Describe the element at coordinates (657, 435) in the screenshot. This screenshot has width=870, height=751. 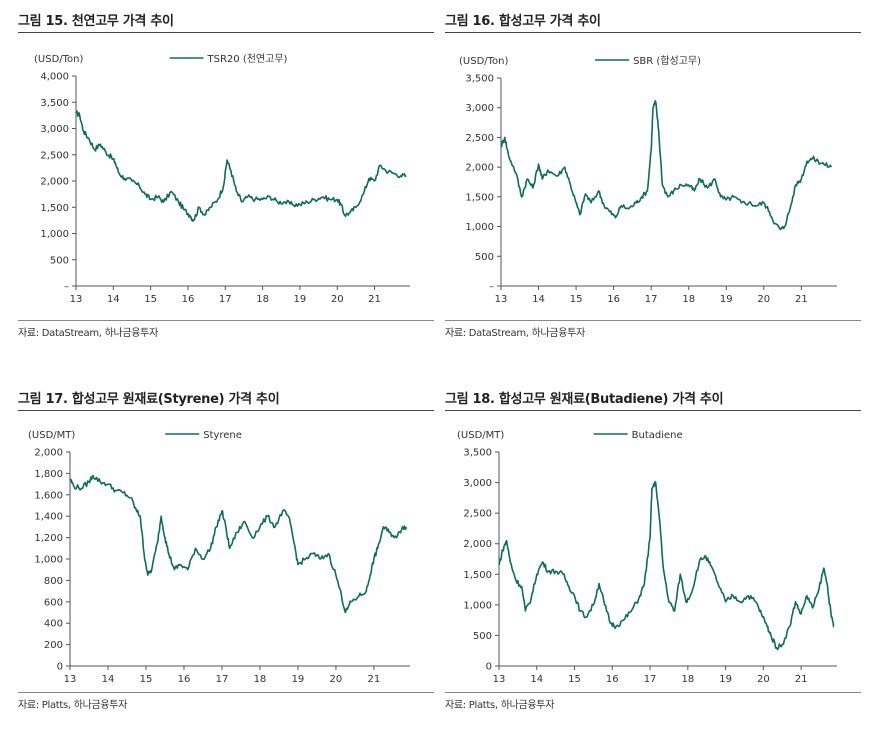
I see `legend-label: Butadiene` at that location.